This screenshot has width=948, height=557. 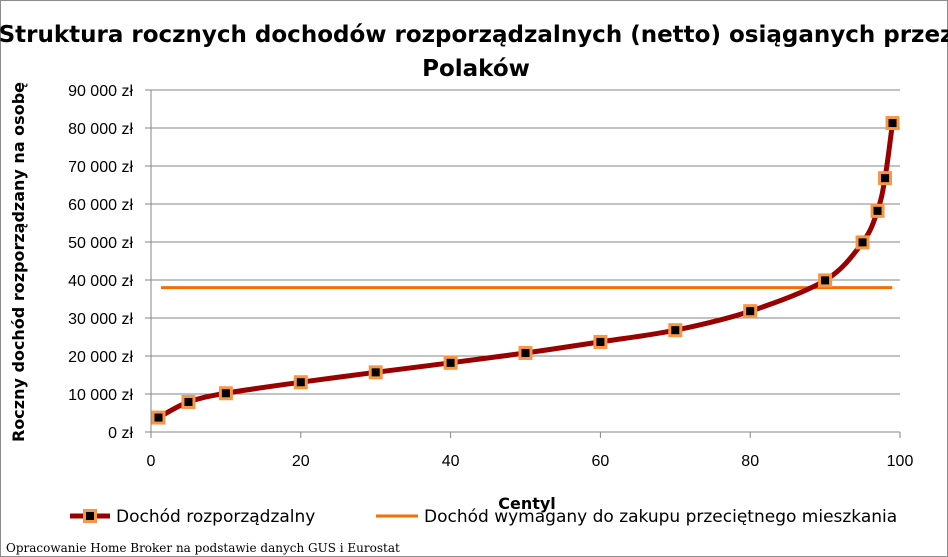 What do you see at coordinates (100, 91) in the screenshot?
I see `y-tick-label: 90 000 zł` at bounding box center [100, 91].